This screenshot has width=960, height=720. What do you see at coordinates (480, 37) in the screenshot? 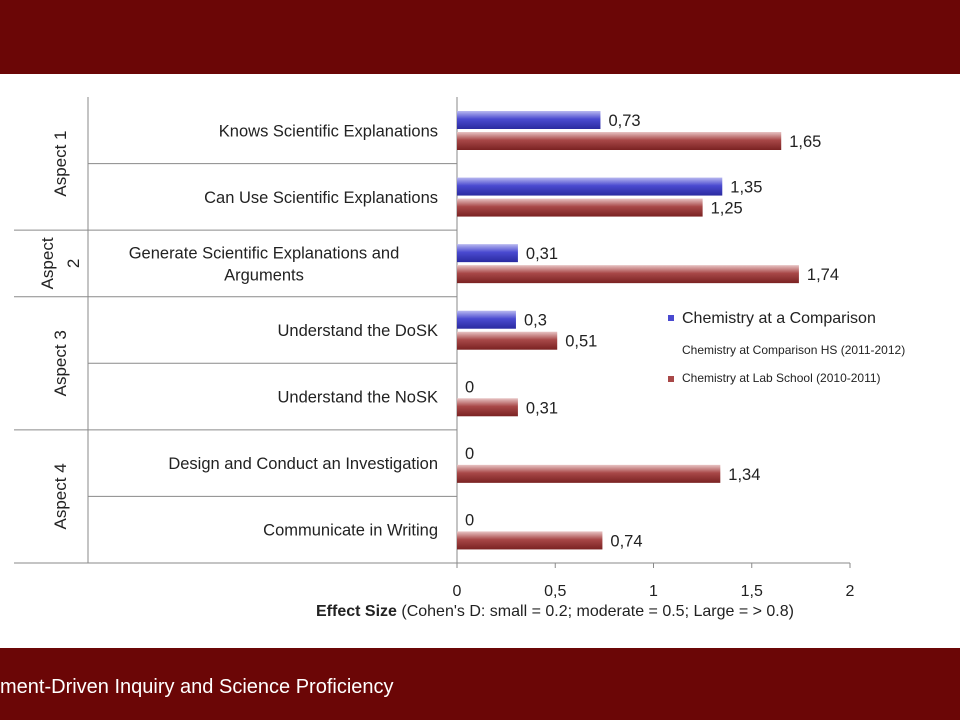
I see `title-band` at bounding box center [480, 37].